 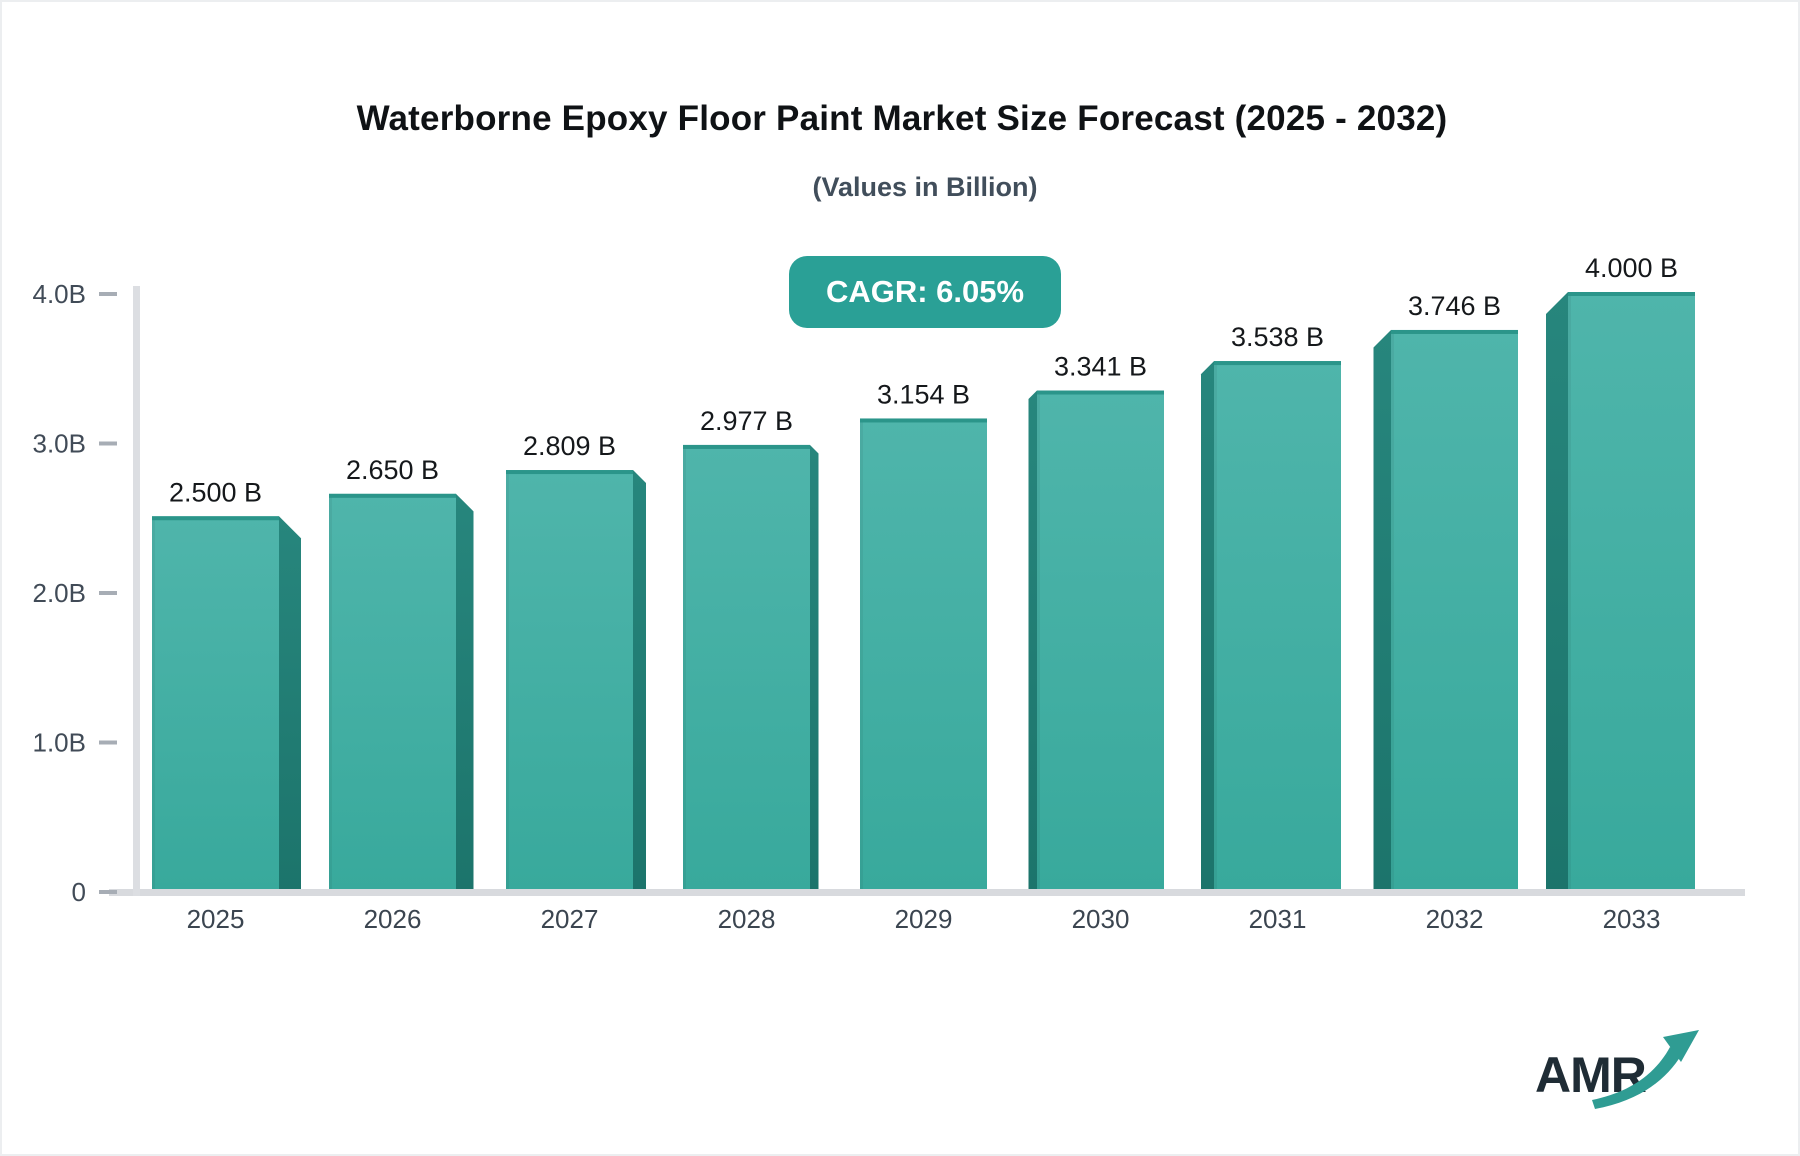 I want to click on chart-subtitle: (Values in Billion), so click(x=925, y=187).